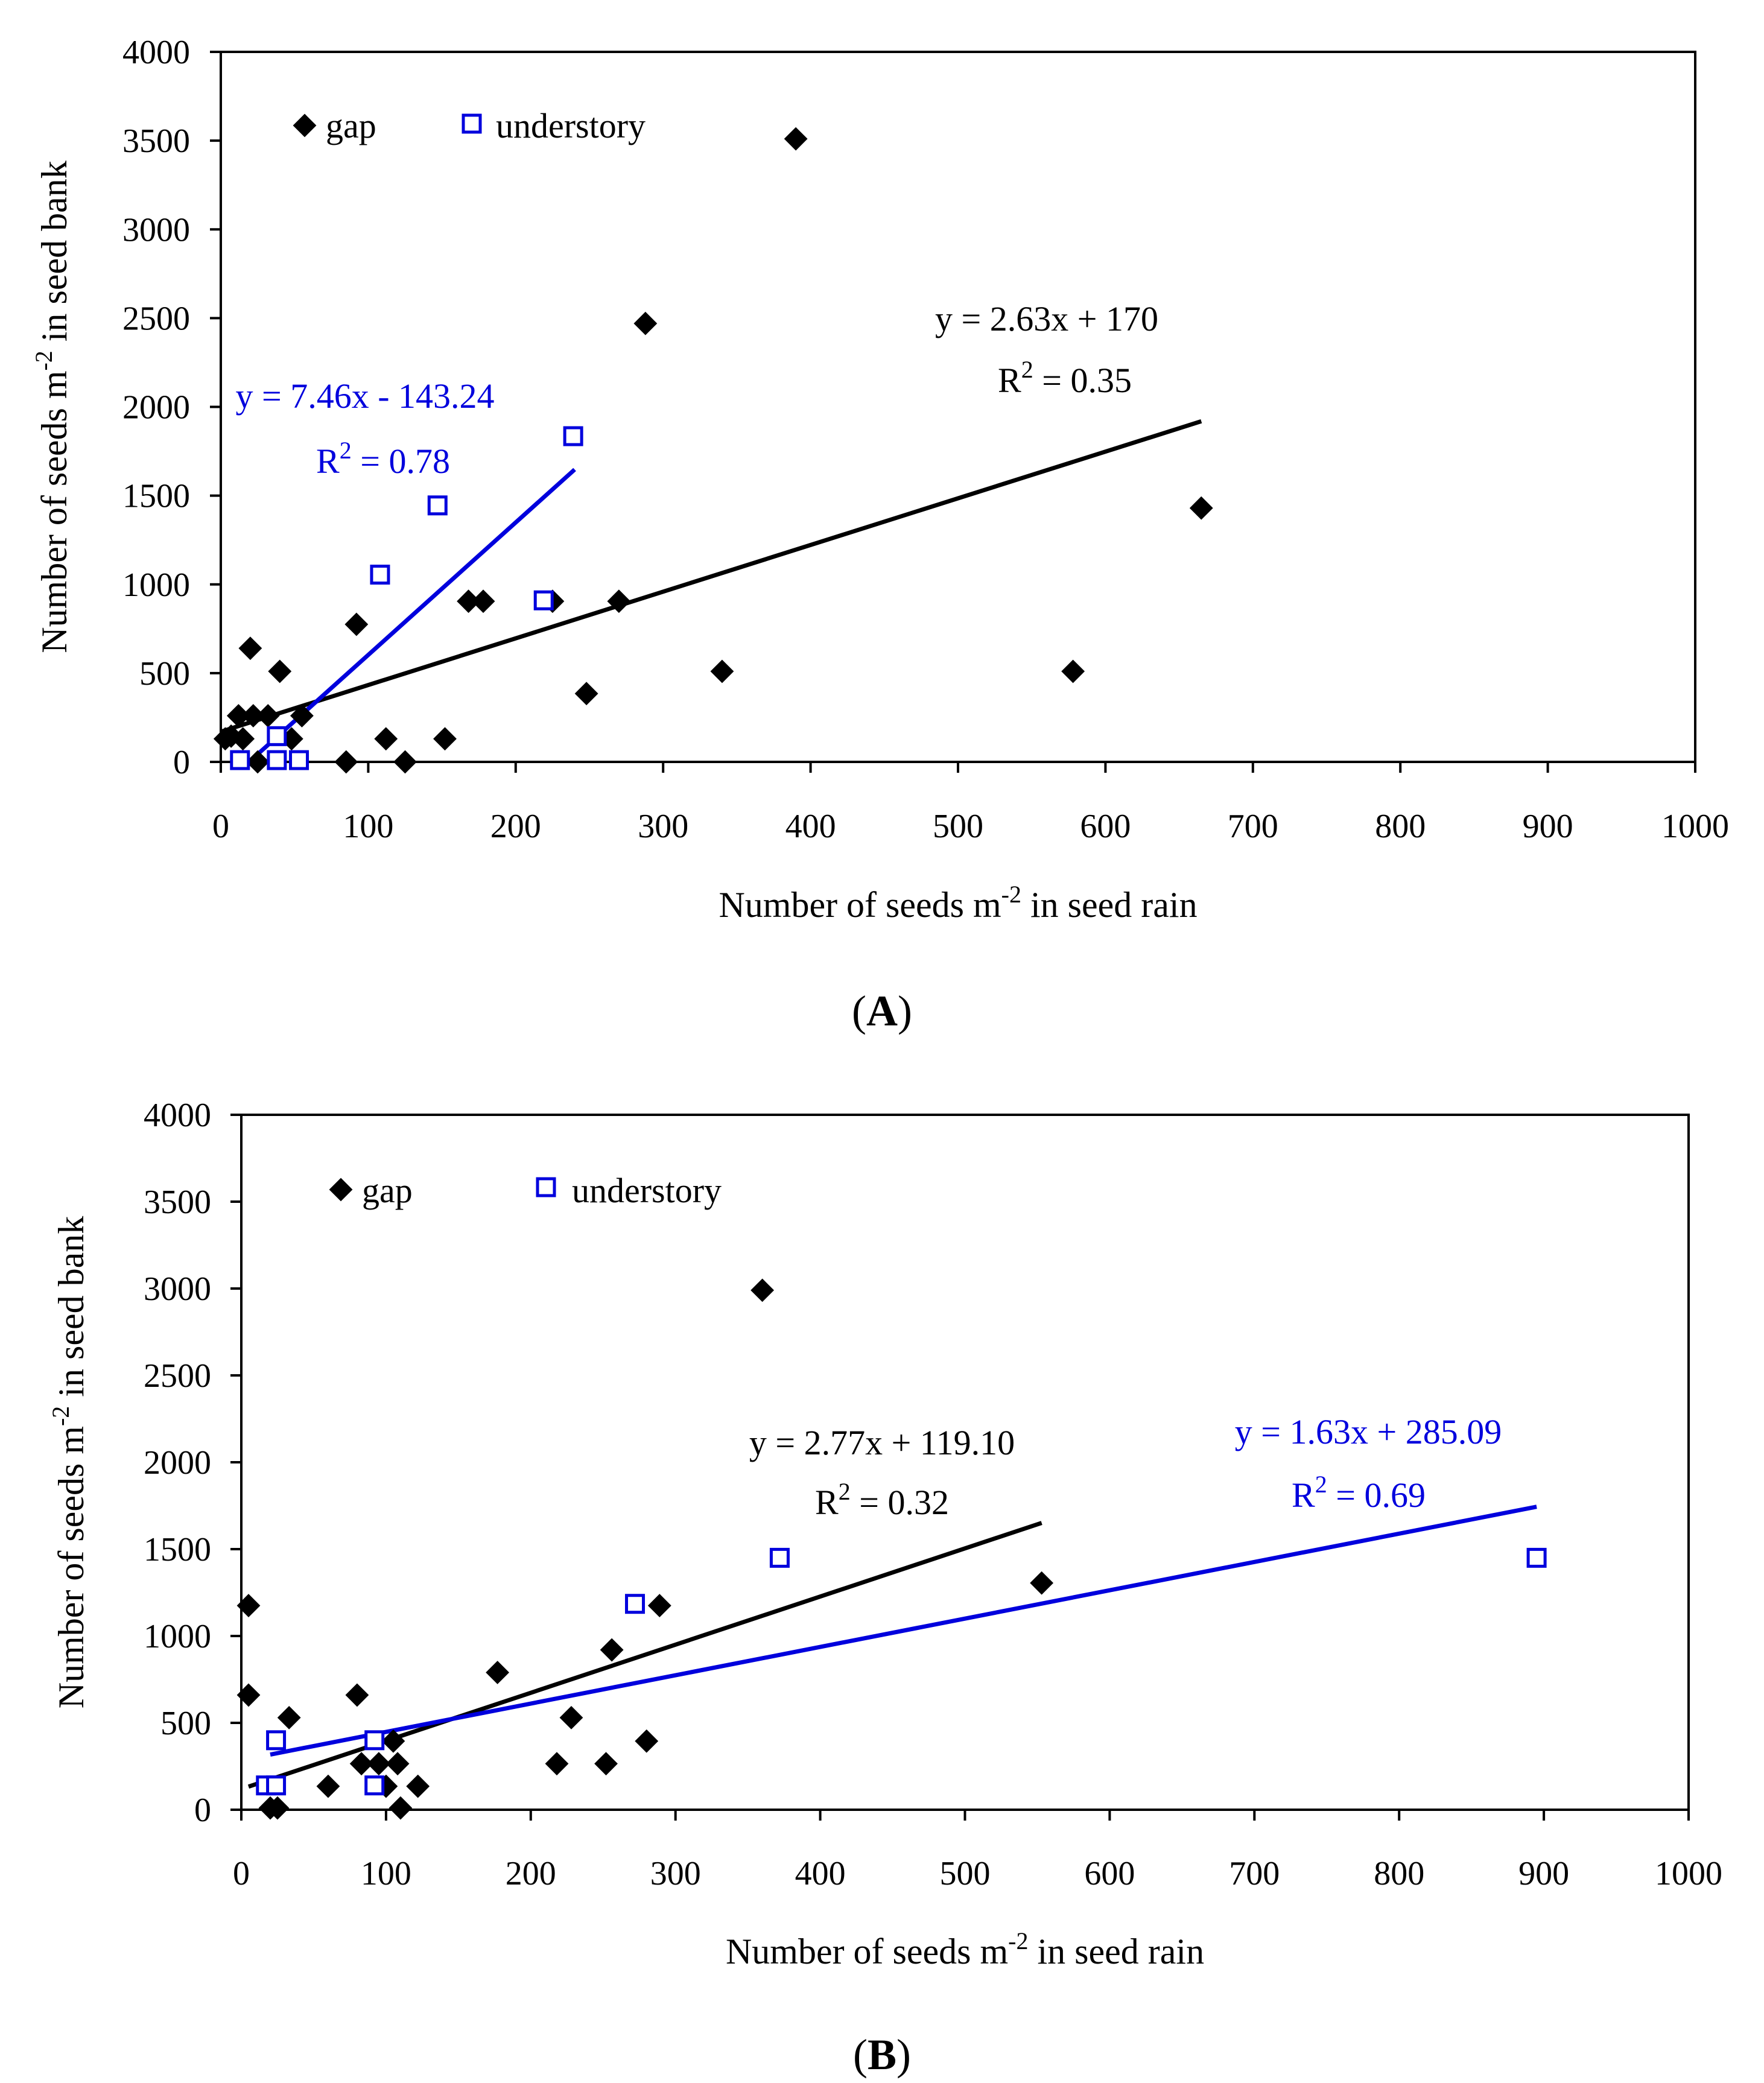 The width and height of the screenshot is (1764, 2083). What do you see at coordinates (401, 461) in the screenshot?
I see `panel-a-understory-r-squared-value: = 0.78` at bounding box center [401, 461].